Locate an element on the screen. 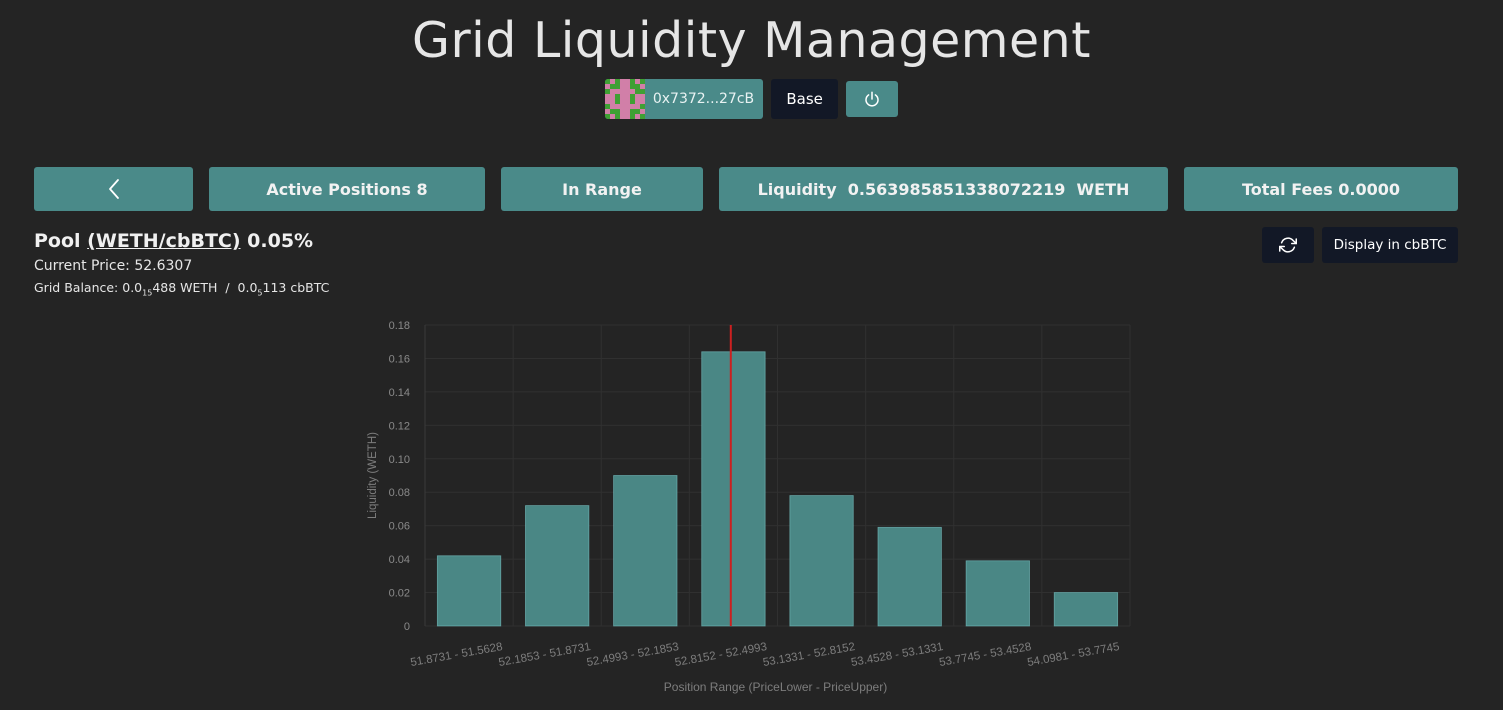 This screenshot has height=710, width=1503. wallet-button: 0x7372...27cB is located at coordinates (684, 99).